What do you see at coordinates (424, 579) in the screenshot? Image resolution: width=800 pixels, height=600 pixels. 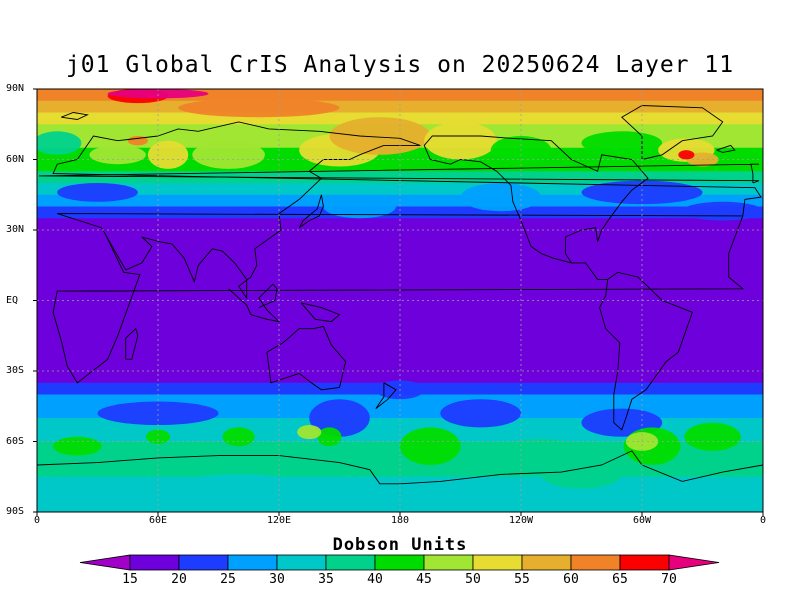 I see `colorbar-tick-label: 45` at bounding box center [424, 579].